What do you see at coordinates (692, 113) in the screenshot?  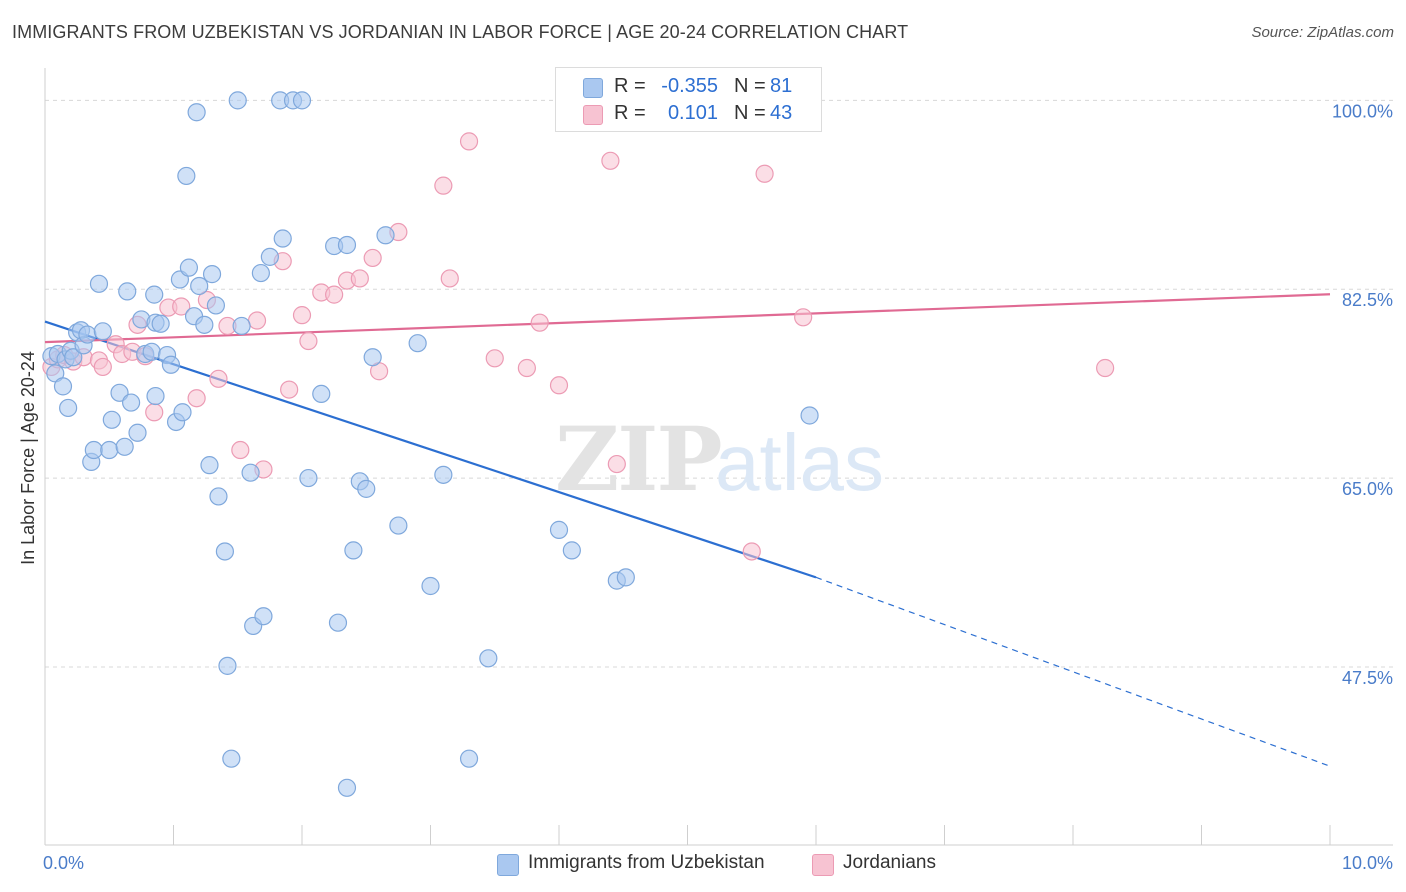 I see `legend-r-value: 0.101` at bounding box center [692, 113].